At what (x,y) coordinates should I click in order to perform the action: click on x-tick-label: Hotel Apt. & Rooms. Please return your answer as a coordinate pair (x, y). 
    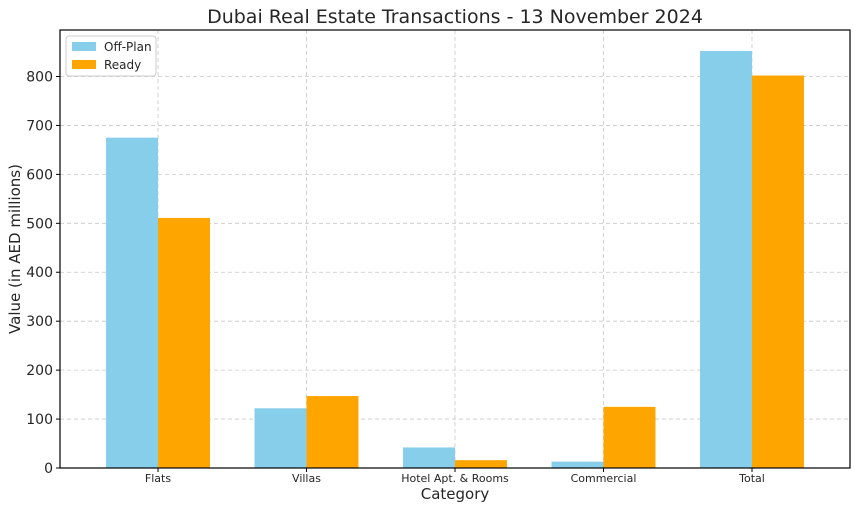
    Looking at the image, I should click on (455, 478).